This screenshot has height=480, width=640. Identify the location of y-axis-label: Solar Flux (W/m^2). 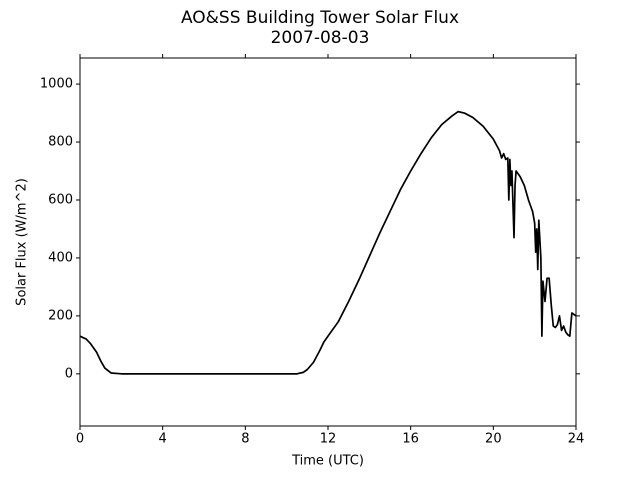
(22, 242).